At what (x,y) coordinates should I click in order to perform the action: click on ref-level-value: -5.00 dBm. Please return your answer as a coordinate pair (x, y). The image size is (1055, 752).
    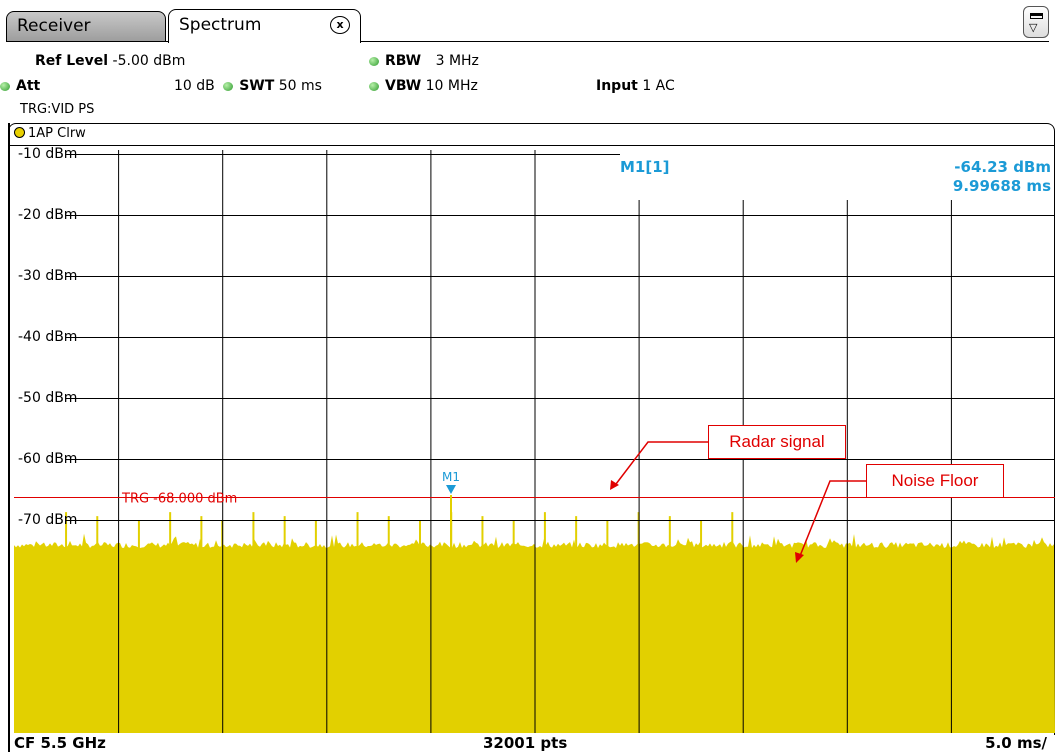
    Looking at the image, I should click on (149, 61).